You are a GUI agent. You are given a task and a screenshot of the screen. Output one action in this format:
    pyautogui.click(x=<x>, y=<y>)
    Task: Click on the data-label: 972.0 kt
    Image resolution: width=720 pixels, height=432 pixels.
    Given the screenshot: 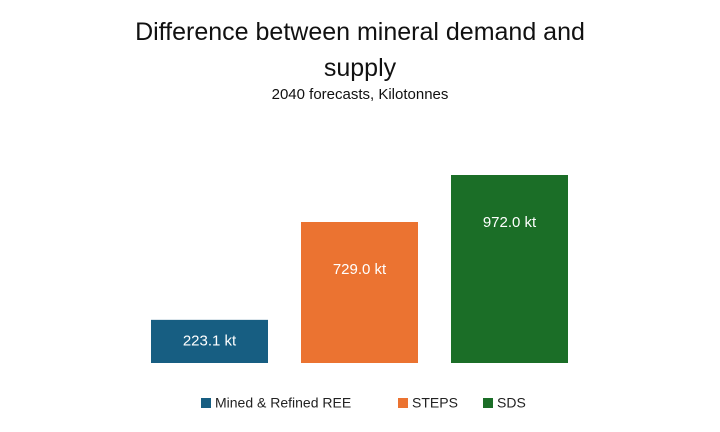 What is the action you would take?
    pyautogui.click(x=510, y=222)
    